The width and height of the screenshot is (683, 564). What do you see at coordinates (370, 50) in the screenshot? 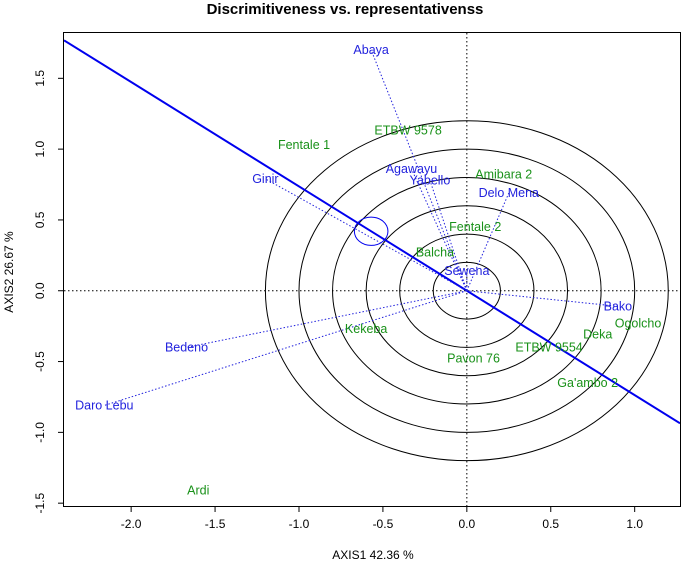
I see `env-label-abaya: Abaya` at bounding box center [370, 50].